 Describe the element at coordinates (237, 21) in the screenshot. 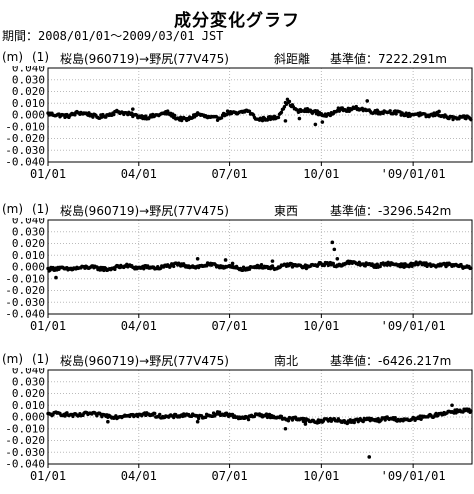

I see `page-title: 成分変化グラフ` at that location.